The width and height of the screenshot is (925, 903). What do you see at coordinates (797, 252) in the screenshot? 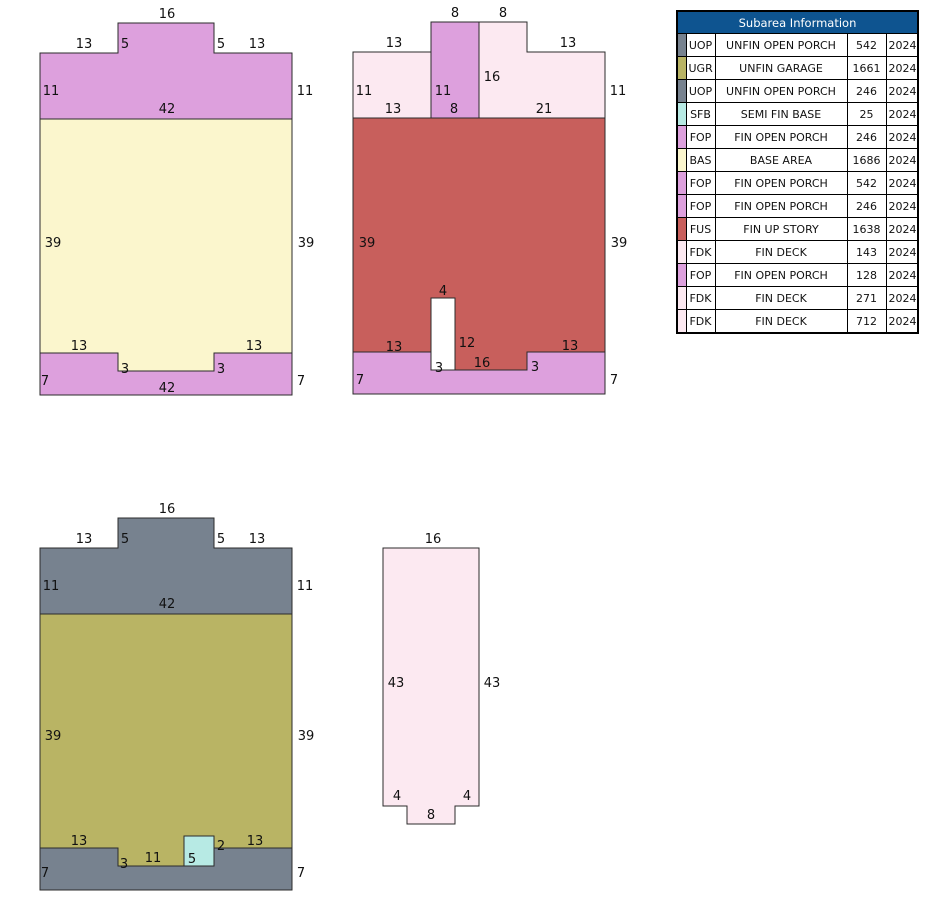
I see `table-row: FDK FIN DECK 143 2024` at bounding box center [797, 252].